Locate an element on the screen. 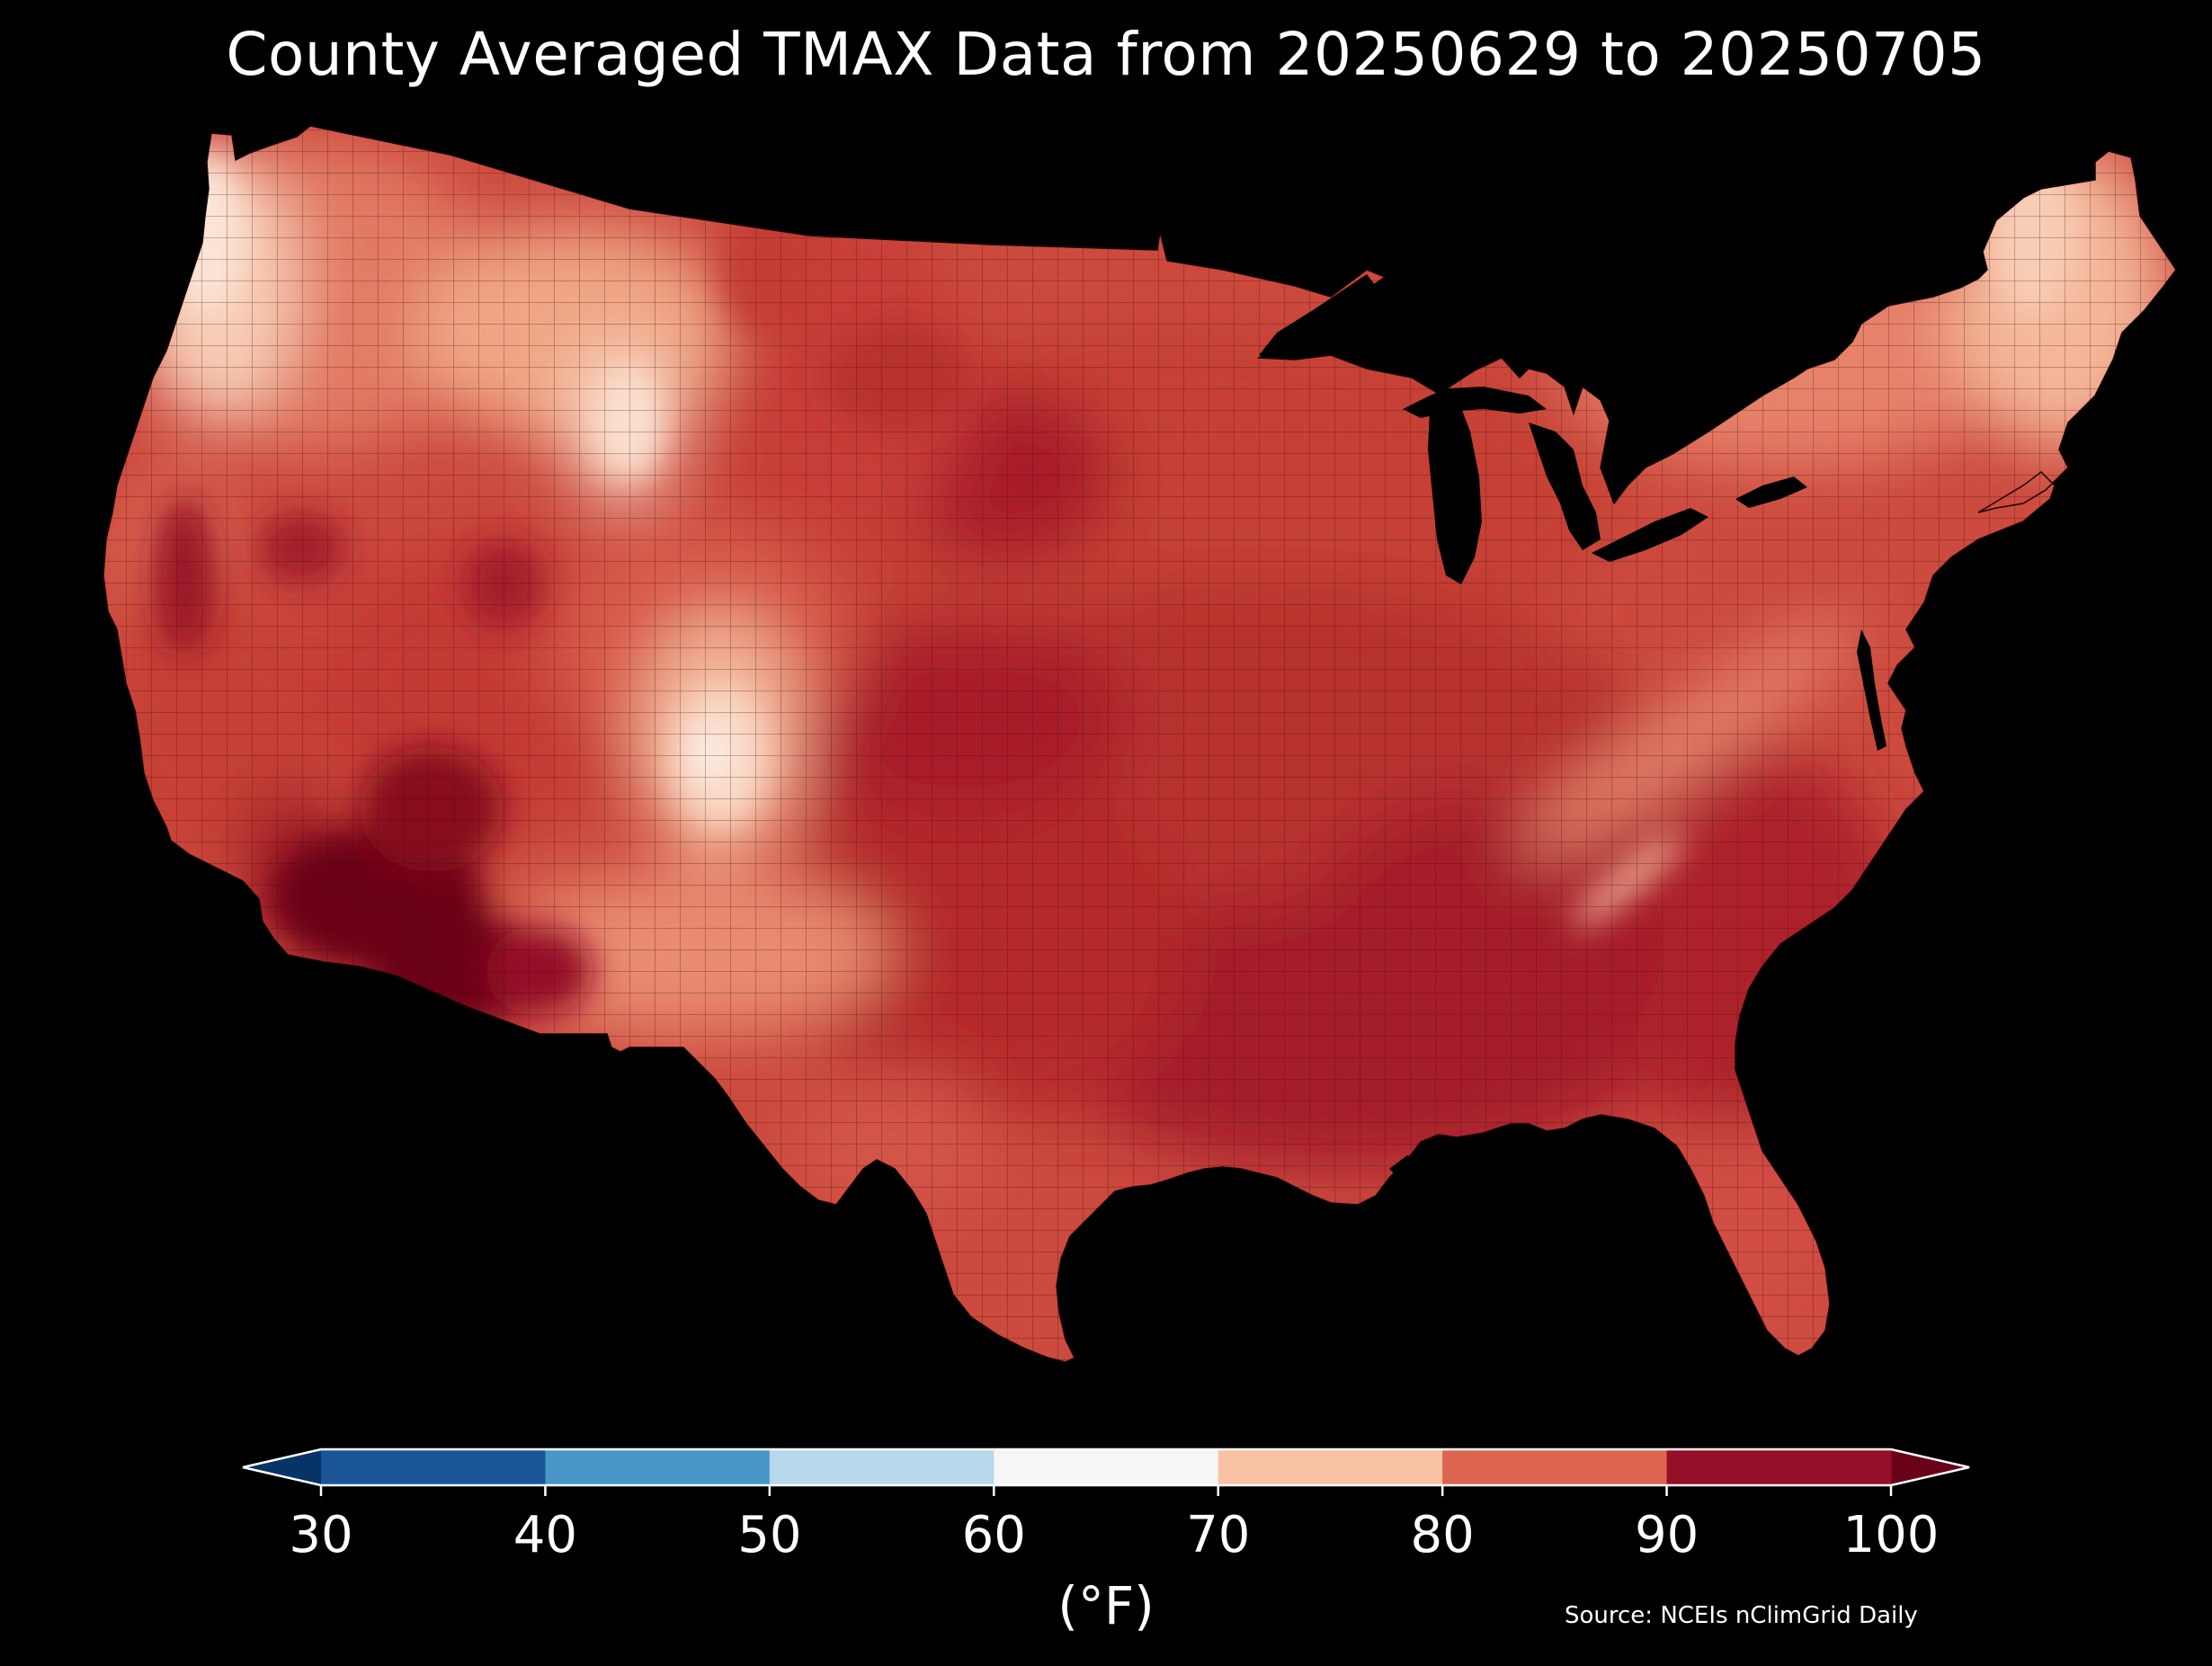  colorbar-tick-label: 60 is located at coordinates (994, 1535).